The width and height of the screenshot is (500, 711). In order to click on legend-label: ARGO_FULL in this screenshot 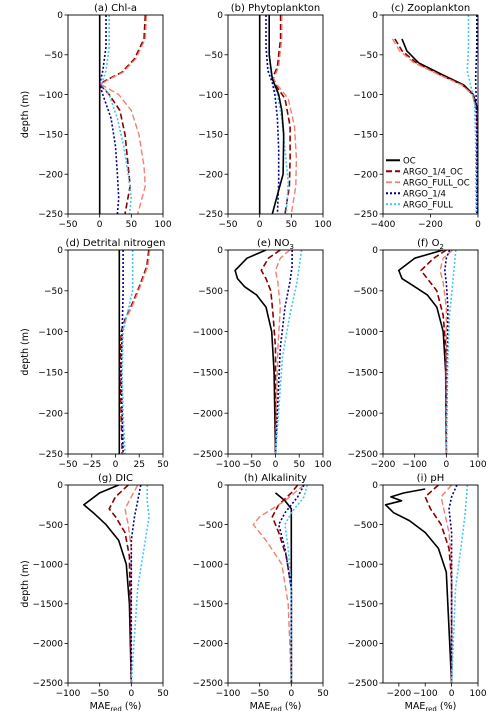, I will do `click(428, 205)`.